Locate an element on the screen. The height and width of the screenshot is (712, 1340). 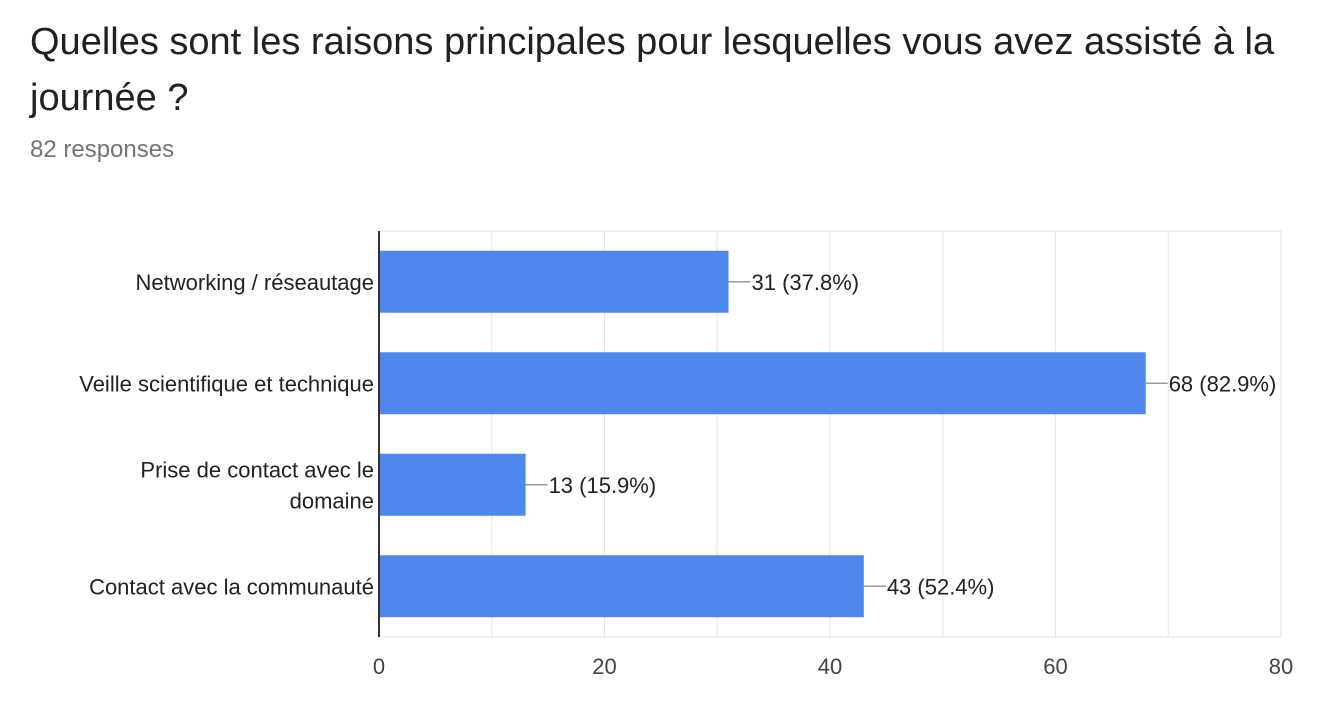
x-tick-label: 60 is located at coordinates (1055, 666).